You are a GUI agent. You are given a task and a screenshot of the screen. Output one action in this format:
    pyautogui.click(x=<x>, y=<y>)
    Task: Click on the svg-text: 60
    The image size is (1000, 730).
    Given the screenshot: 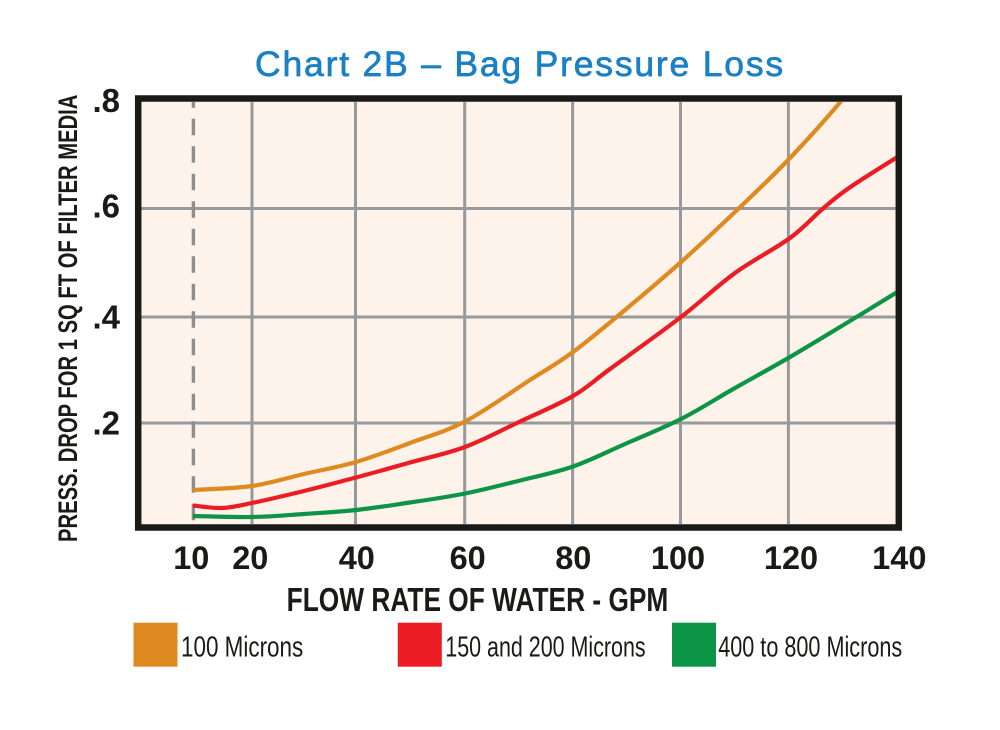 What is the action you would take?
    pyautogui.click(x=468, y=558)
    